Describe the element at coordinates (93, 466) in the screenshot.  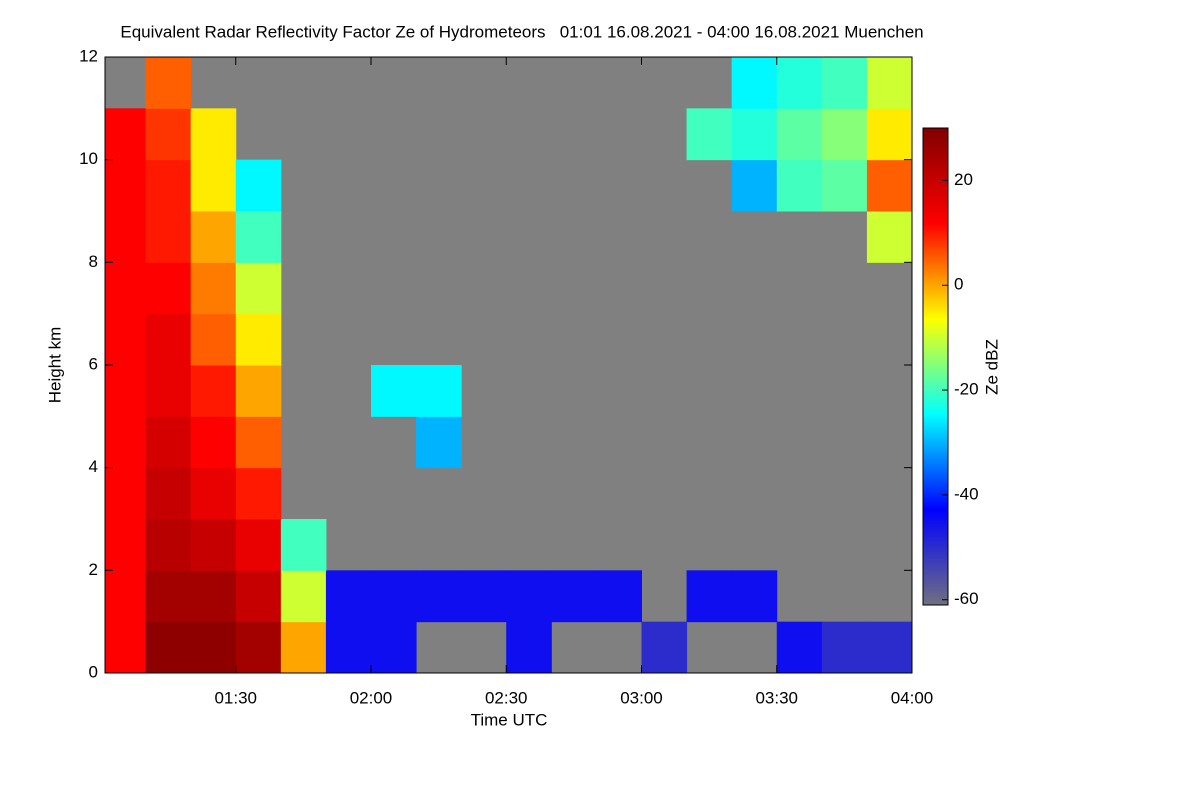
I see `y-tick-label: 4` at that location.